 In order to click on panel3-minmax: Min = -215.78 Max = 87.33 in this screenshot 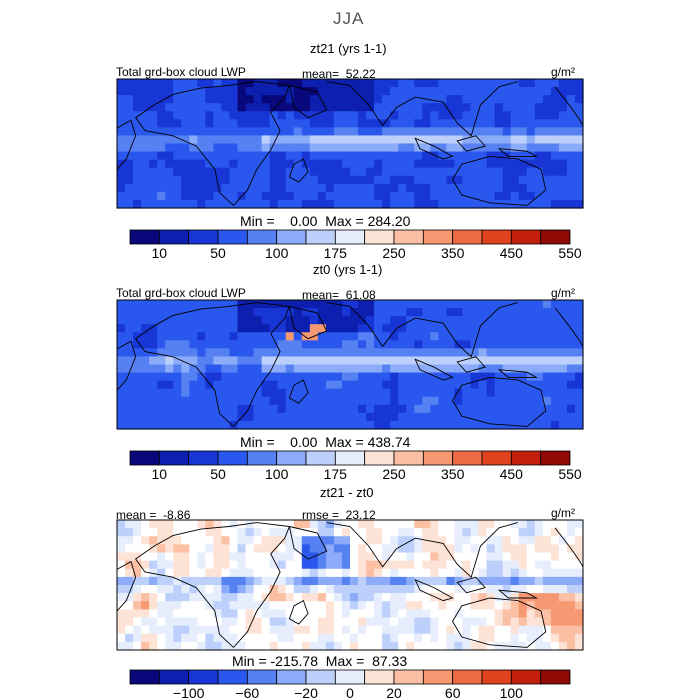, I will do `click(320, 661)`.